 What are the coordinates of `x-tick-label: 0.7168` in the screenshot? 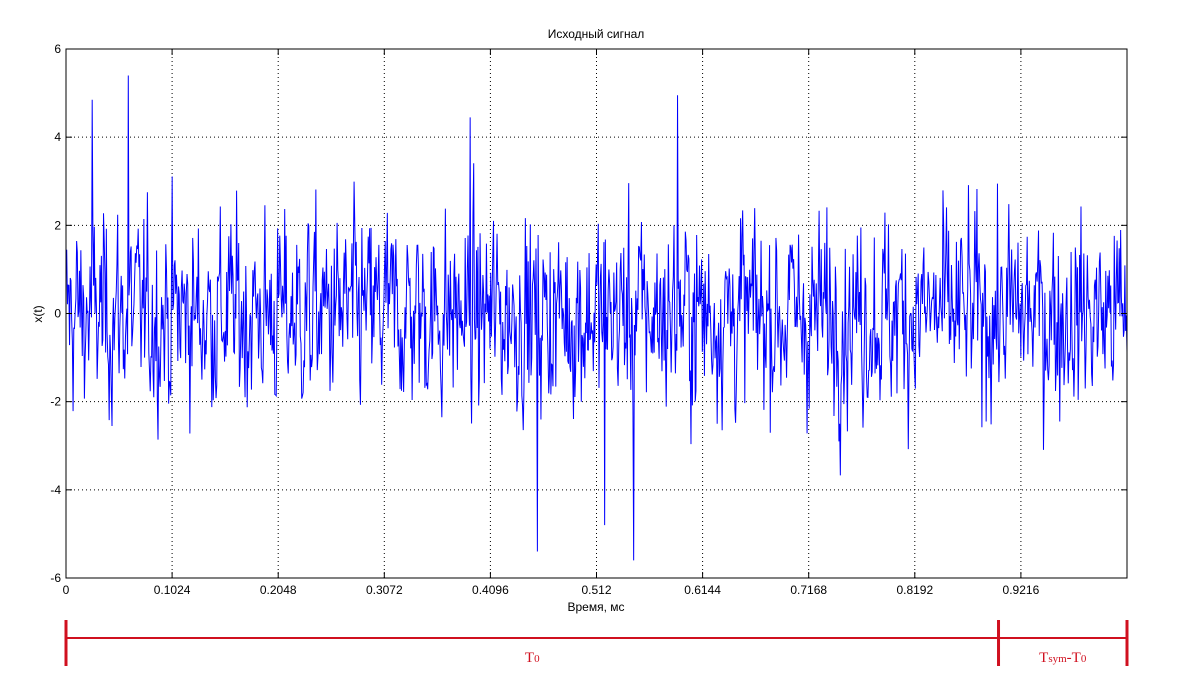 It's located at (808, 590).